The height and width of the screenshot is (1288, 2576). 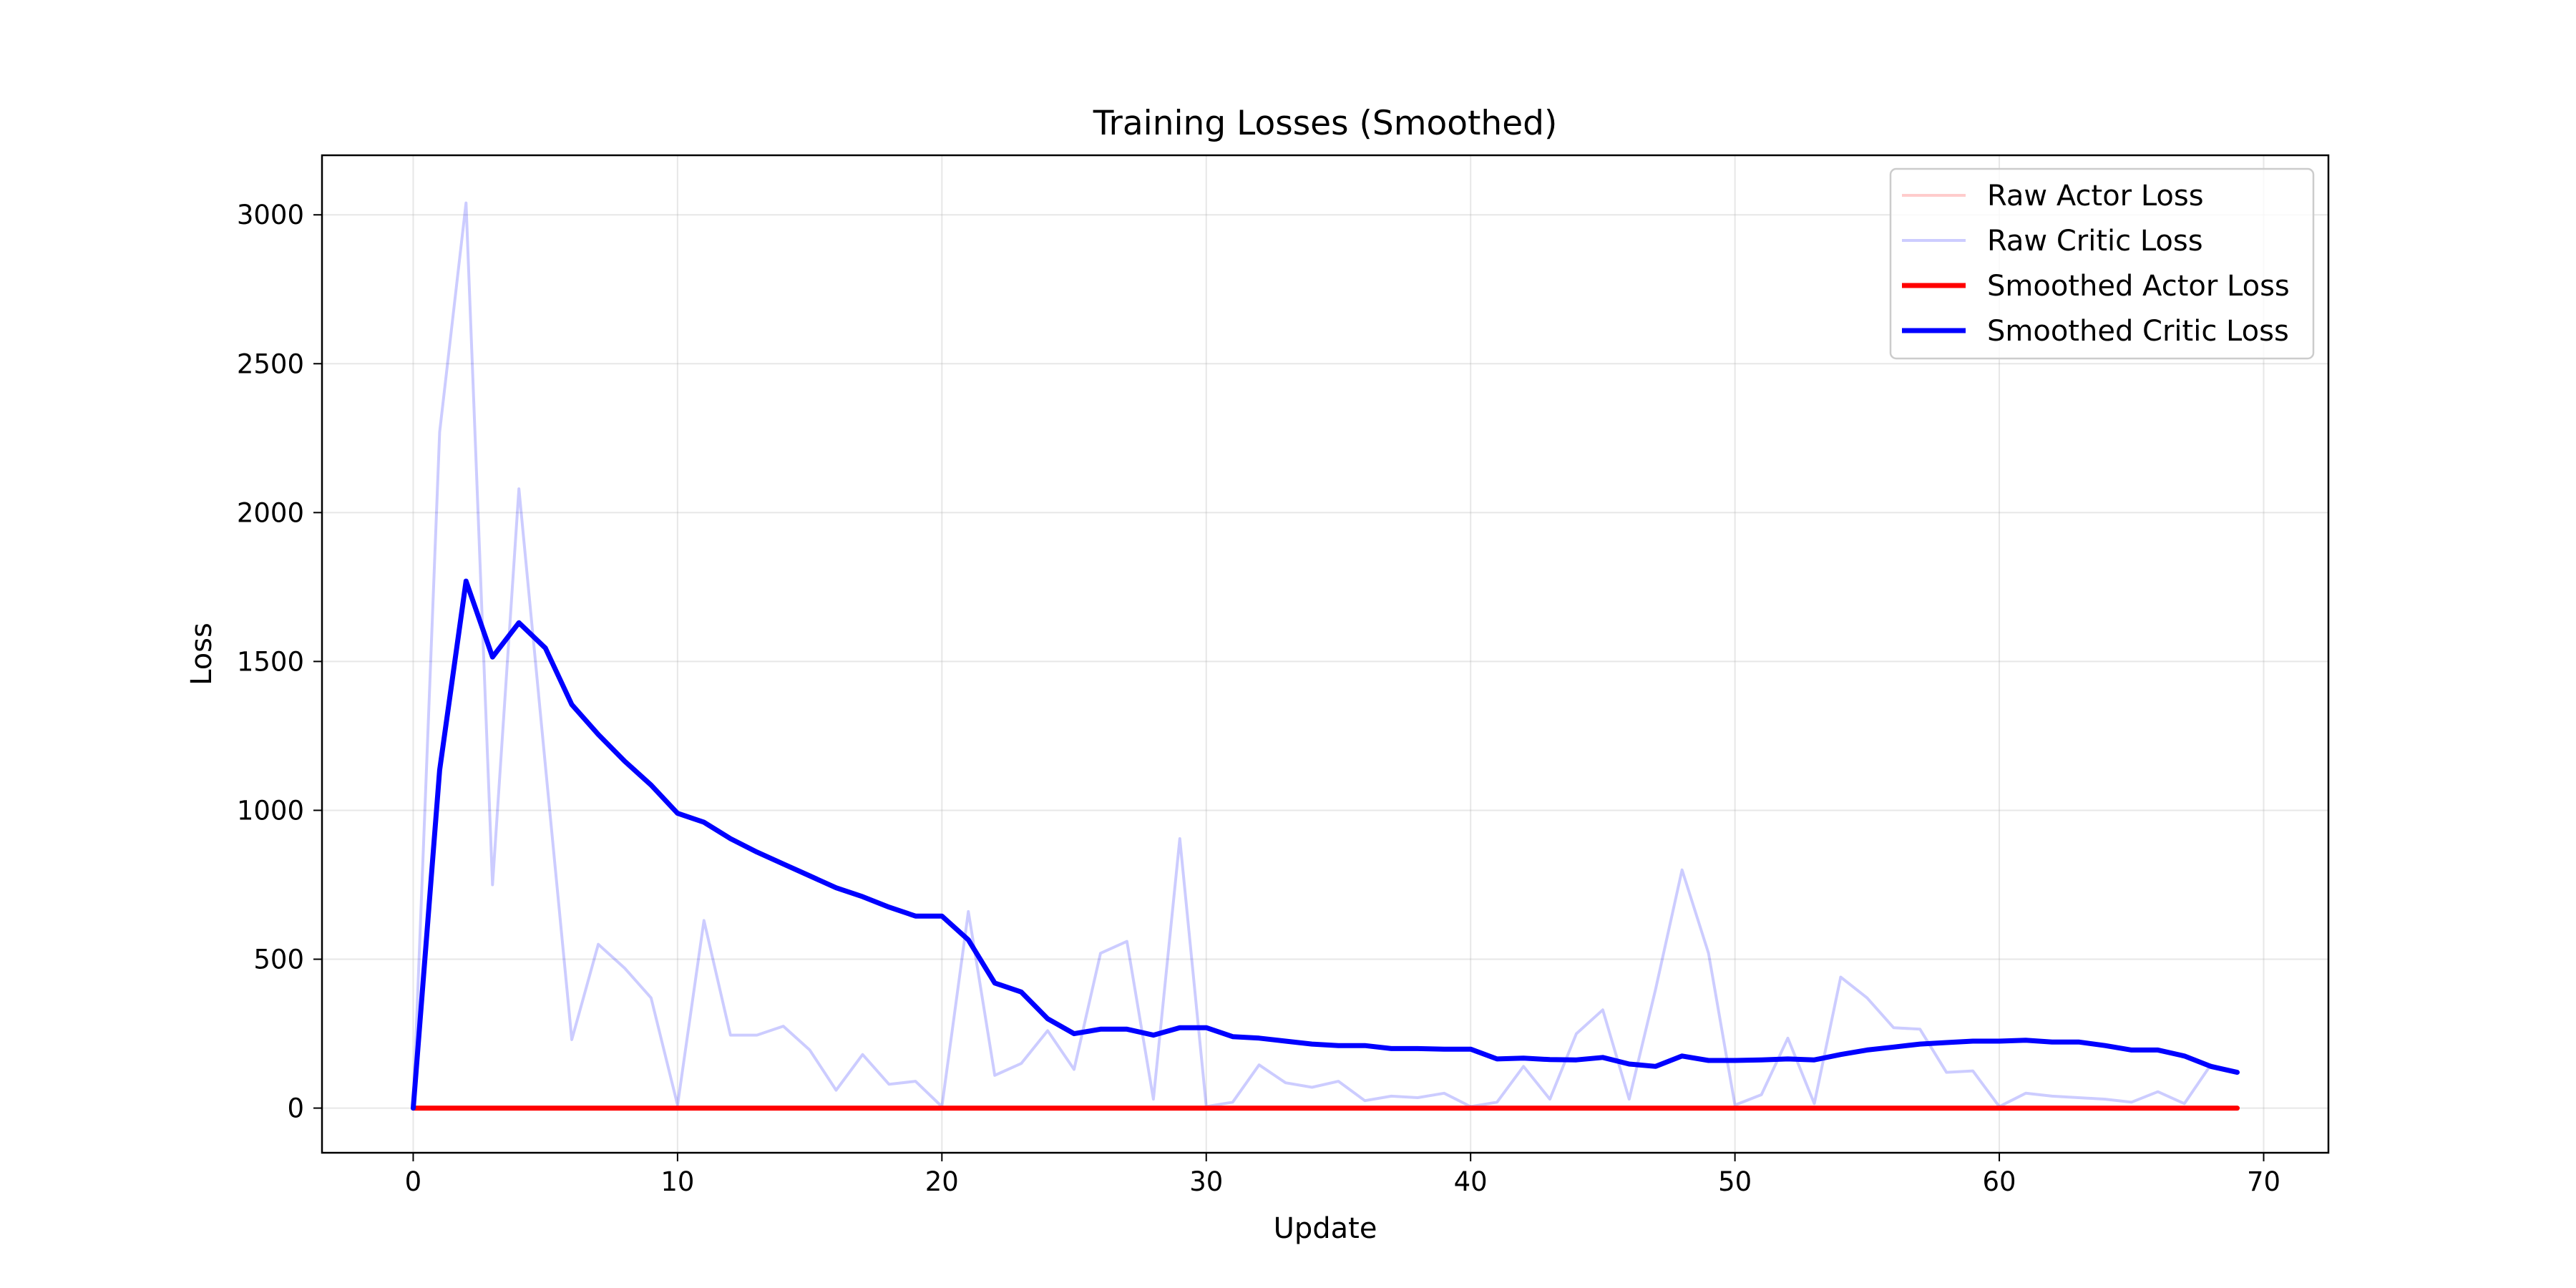 What do you see at coordinates (270, 512) in the screenshot?
I see `y-tick-label: 2000` at bounding box center [270, 512].